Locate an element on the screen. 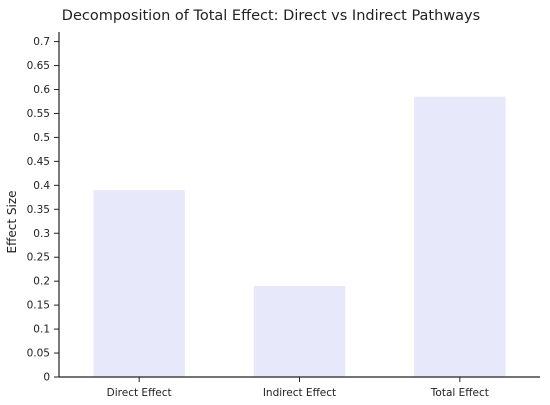 This screenshot has width=550, height=405. bar-indirect-effect is located at coordinates (299, 331).